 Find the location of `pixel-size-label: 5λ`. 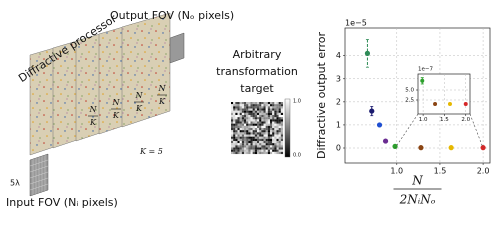

pixel-size-label: 5λ is located at coordinates (15, 183).